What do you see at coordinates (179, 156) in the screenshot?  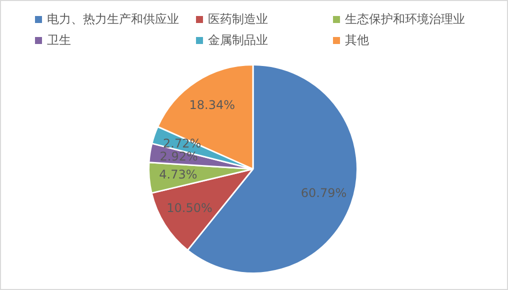 I see `data-label: 2.92%` at bounding box center [179, 156].